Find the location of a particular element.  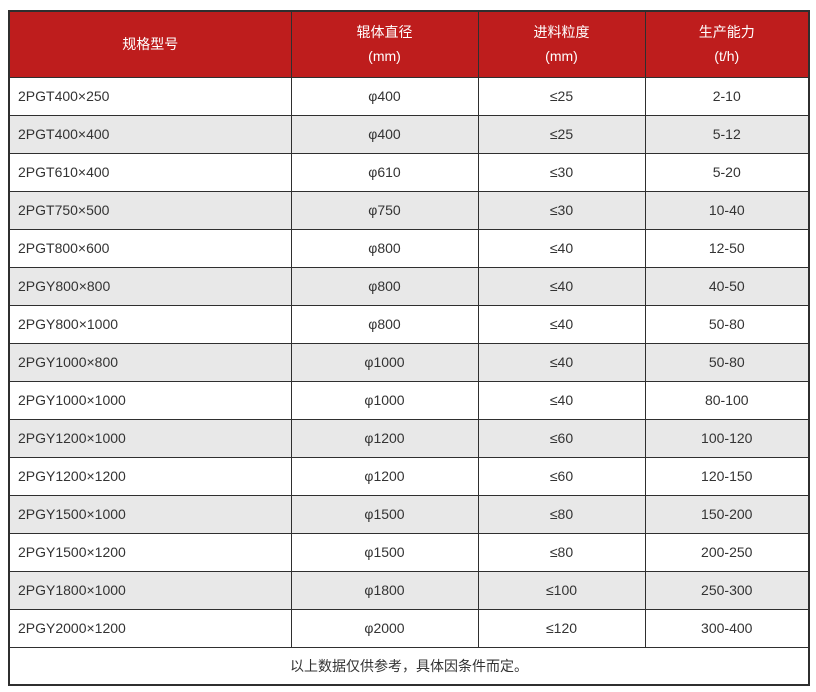

feed-size-cell: ≤100 is located at coordinates (561, 590).